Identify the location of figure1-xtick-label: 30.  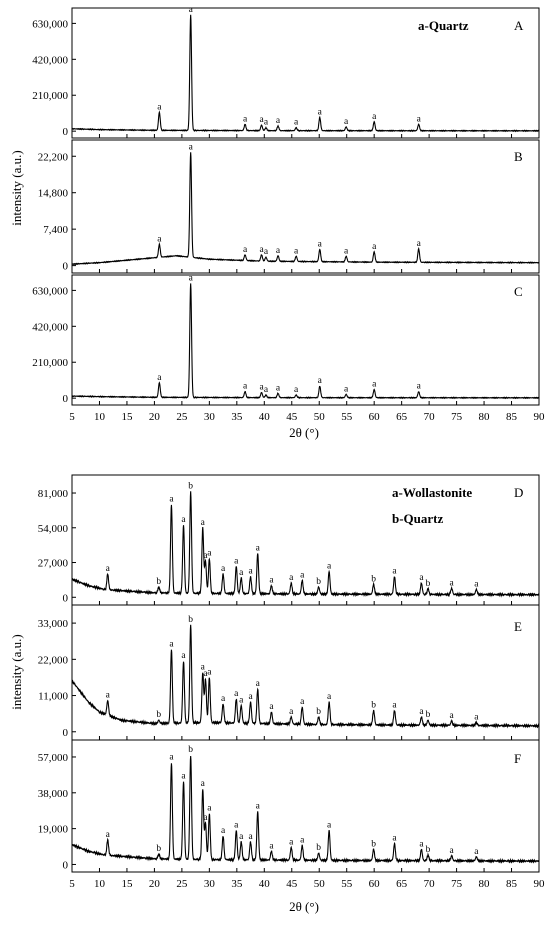
(210, 417).